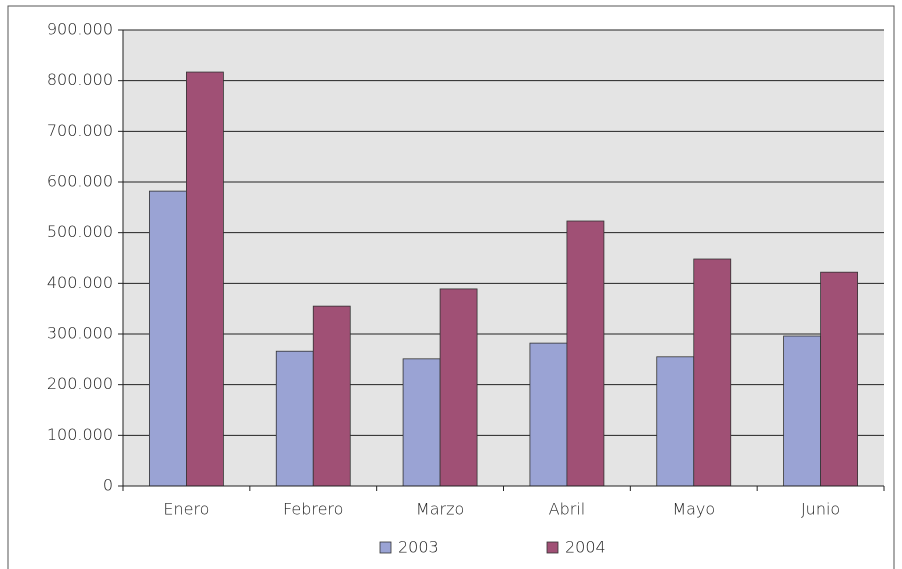 The image size is (902, 569). I want to click on x-tick-label: Febrero, so click(313, 509).